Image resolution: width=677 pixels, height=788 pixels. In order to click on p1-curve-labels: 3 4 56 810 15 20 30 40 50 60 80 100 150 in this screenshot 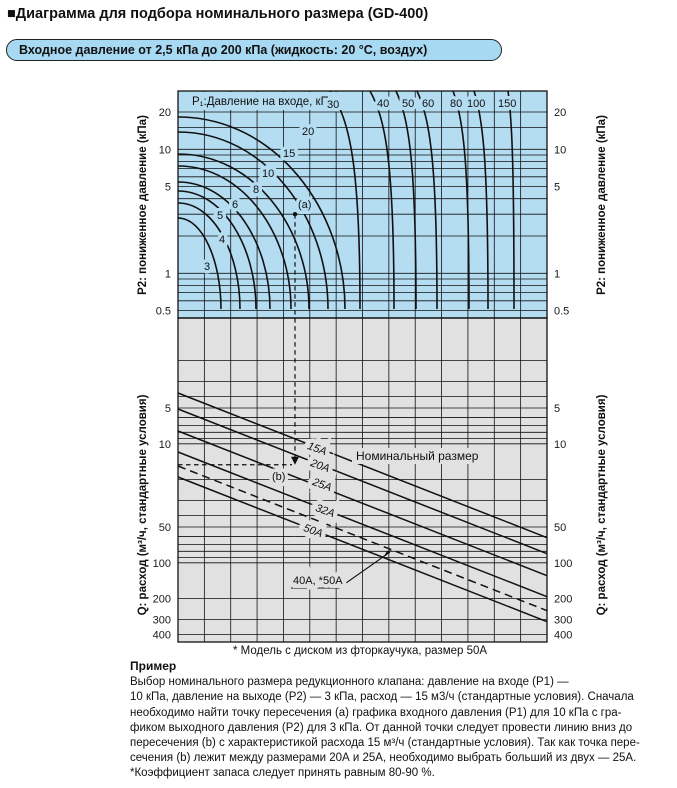, I will do `click(360, 186)`.